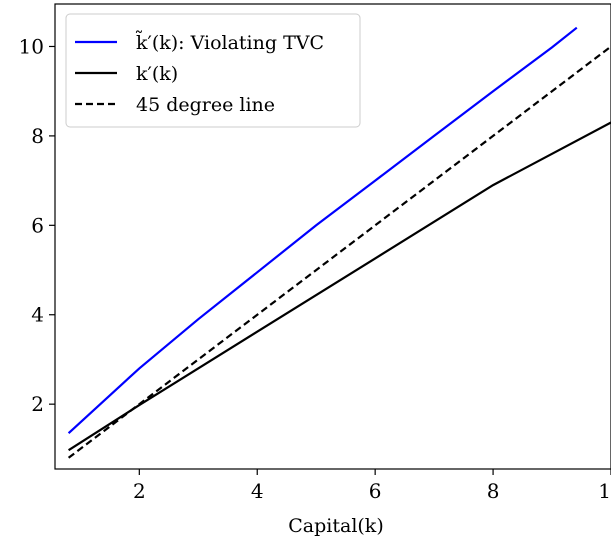 This screenshot has height=545, width=611. What do you see at coordinates (199, 73) in the screenshot?
I see `legend-items: k̃′(k): Violating TVC k′(k) 45 degree line` at bounding box center [199, 73].